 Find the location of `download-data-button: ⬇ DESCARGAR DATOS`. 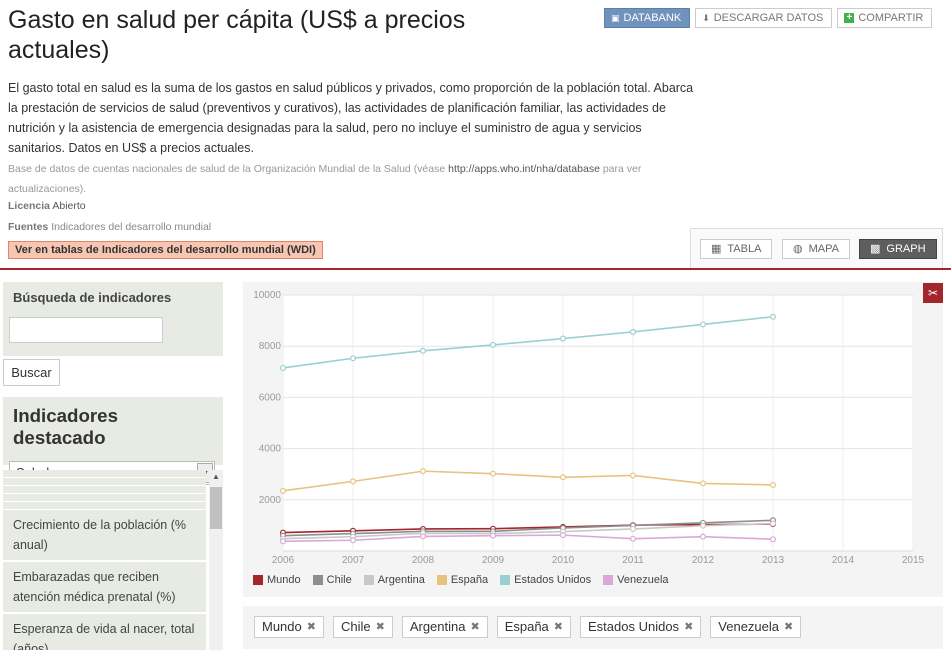

download-data-button: ⬇ DESCARGAR DATOS is located at coordinates (764, 18).